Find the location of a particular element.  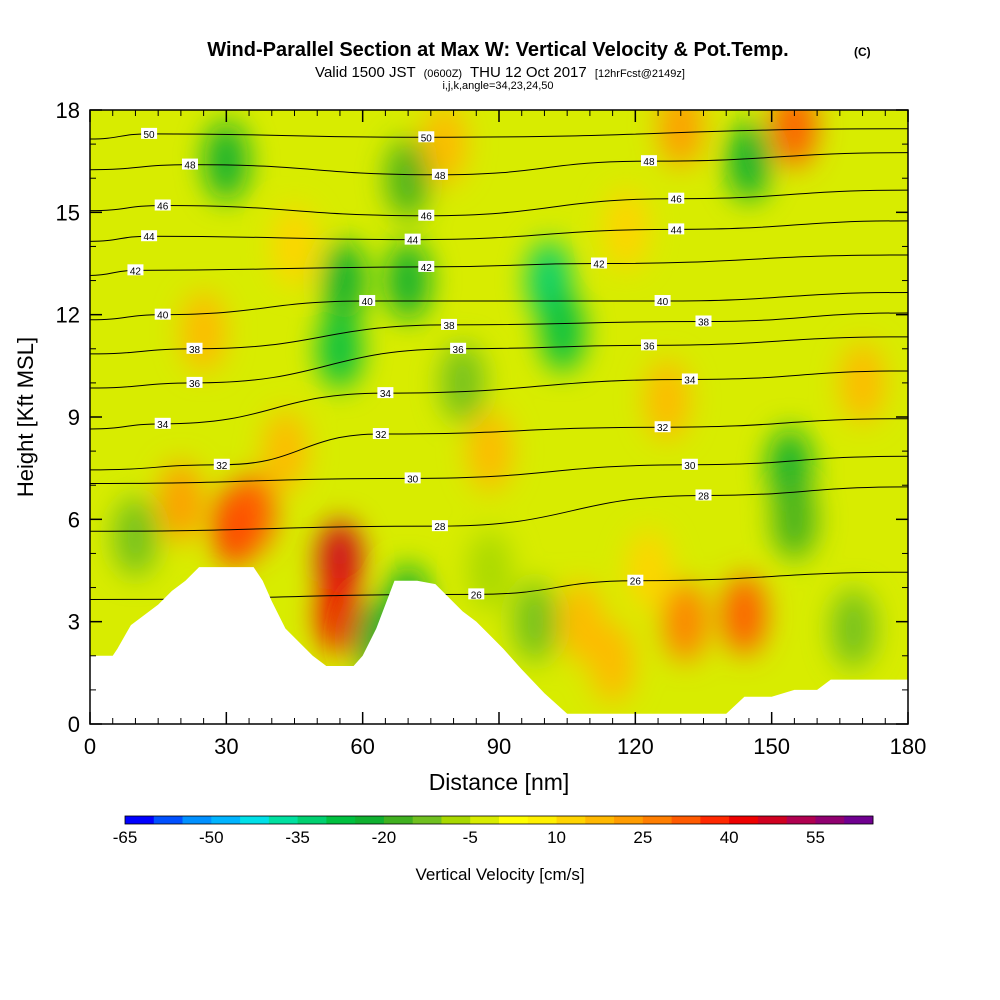

y-tick-label: 12 is located at coordinates (68, 315).